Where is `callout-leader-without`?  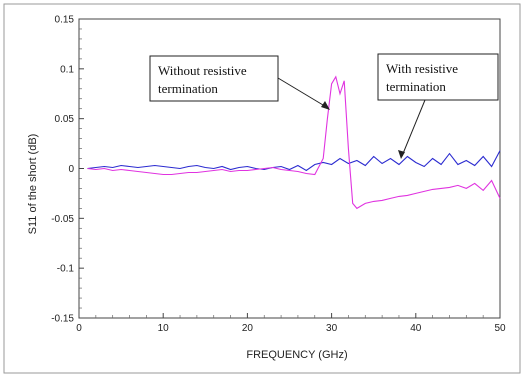
callout-leader-without is located at coordinates (303, 93).